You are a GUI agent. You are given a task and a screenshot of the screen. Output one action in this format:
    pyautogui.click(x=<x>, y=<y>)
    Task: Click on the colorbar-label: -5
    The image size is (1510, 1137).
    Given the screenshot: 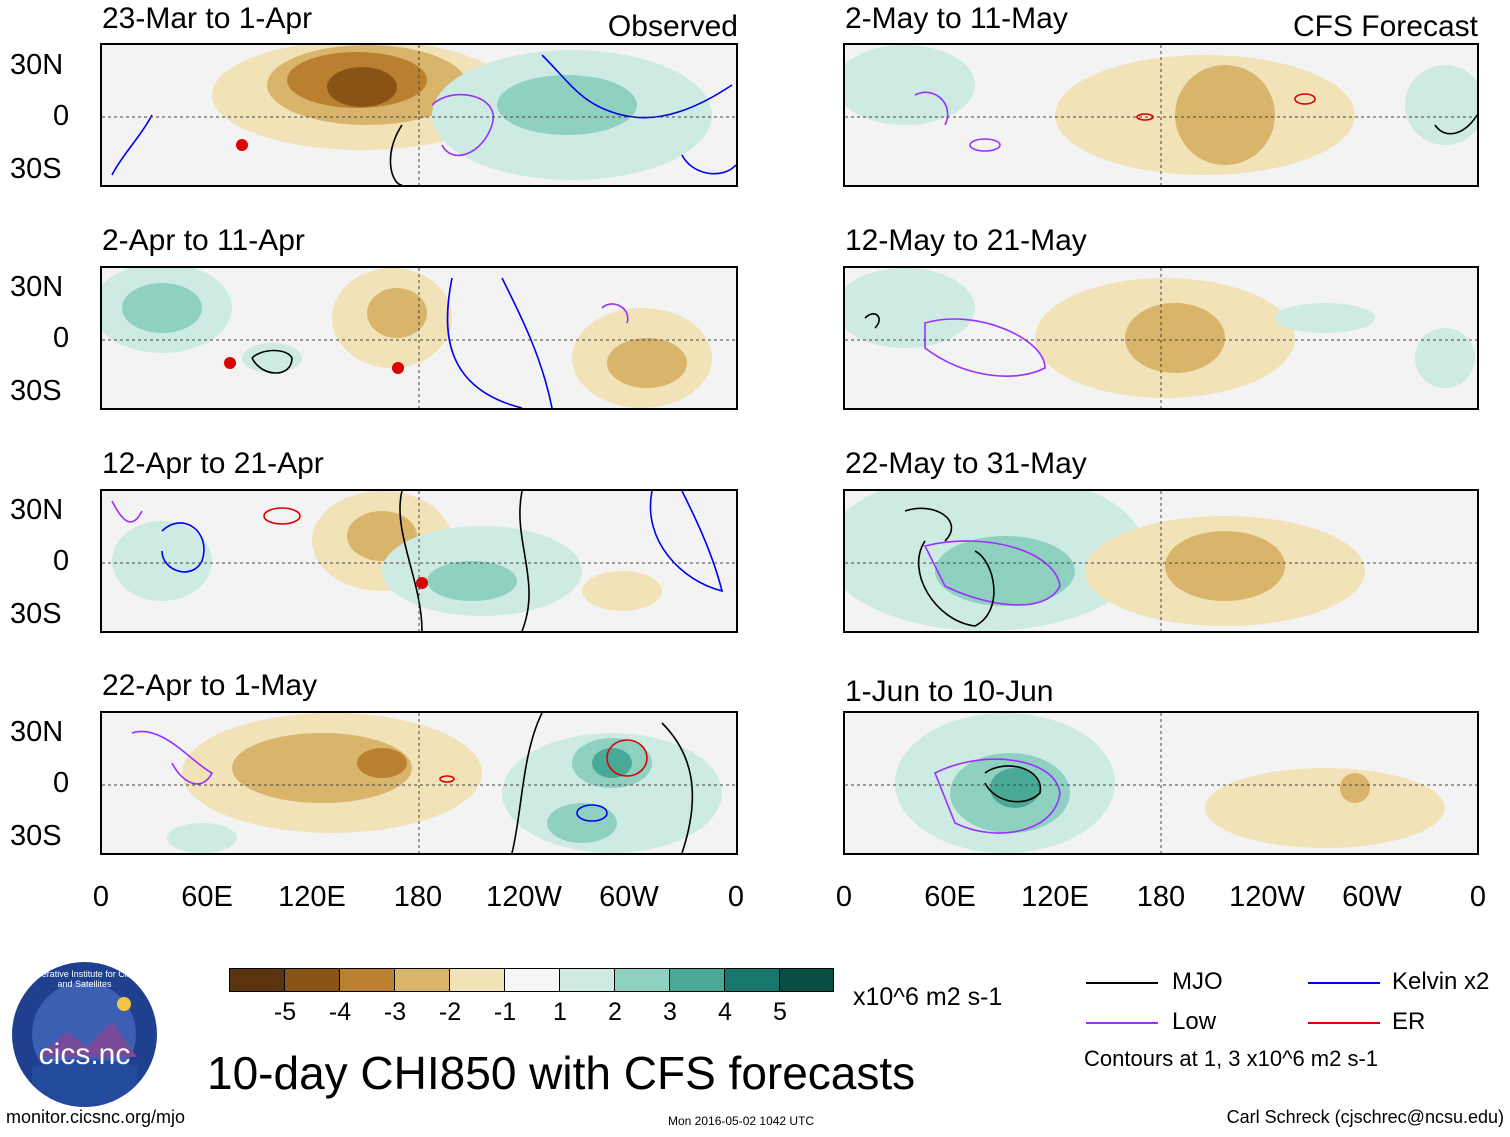 What is the action you would take?
    pyautogui.click(x=285, y=1012)
    